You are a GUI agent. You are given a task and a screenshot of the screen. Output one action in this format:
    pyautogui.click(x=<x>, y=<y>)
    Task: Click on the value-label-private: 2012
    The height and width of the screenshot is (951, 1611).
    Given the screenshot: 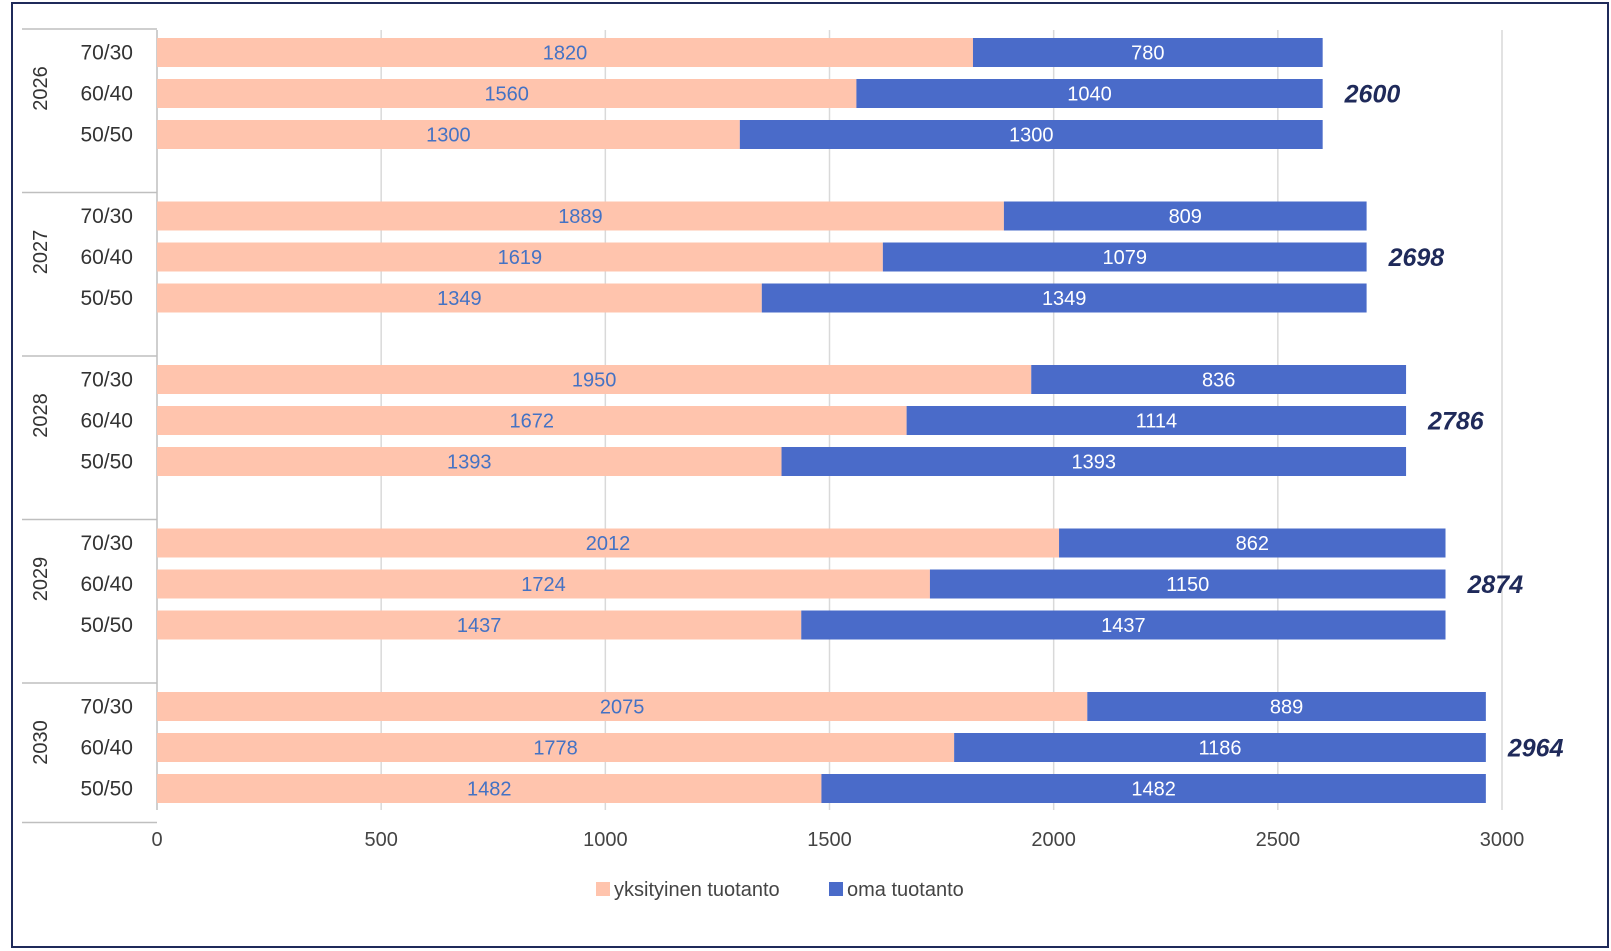 What is the action you would take?
    pyautogui.click(x=608, y=544)
    